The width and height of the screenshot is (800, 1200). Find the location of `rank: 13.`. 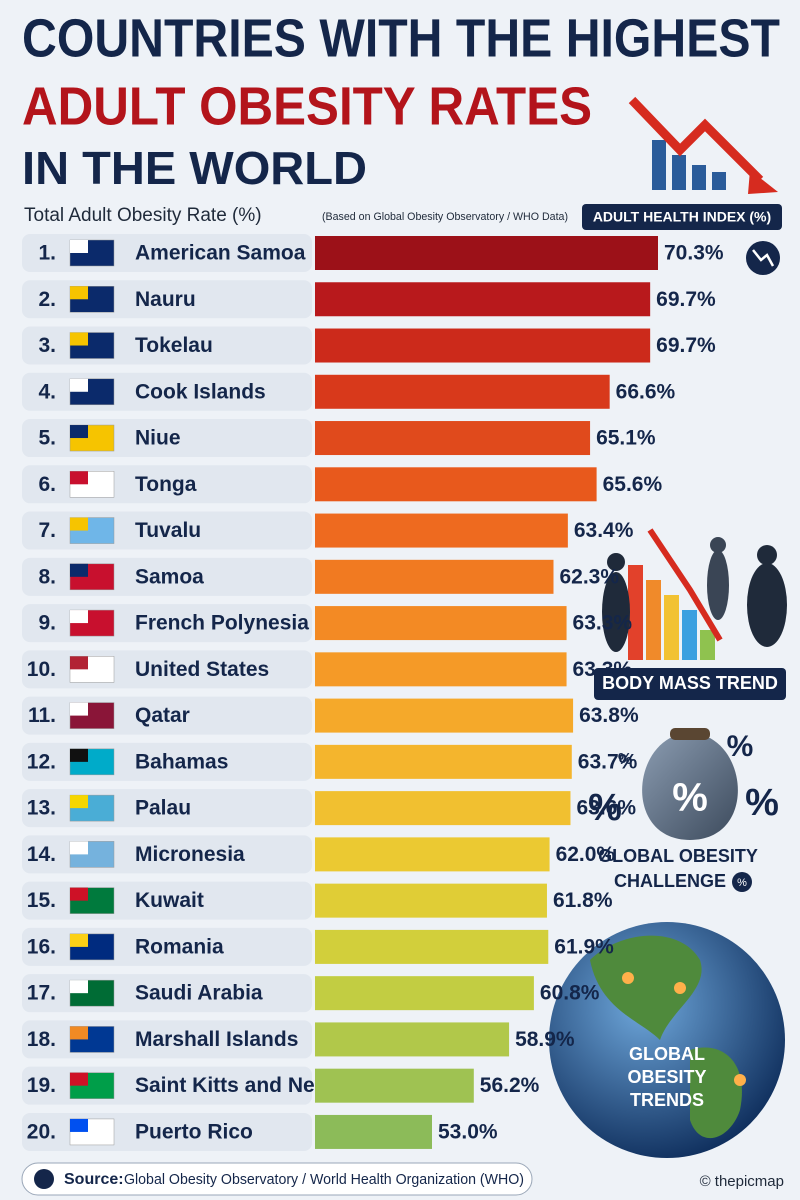

rank: 13. is located at coordinates (41, 808).